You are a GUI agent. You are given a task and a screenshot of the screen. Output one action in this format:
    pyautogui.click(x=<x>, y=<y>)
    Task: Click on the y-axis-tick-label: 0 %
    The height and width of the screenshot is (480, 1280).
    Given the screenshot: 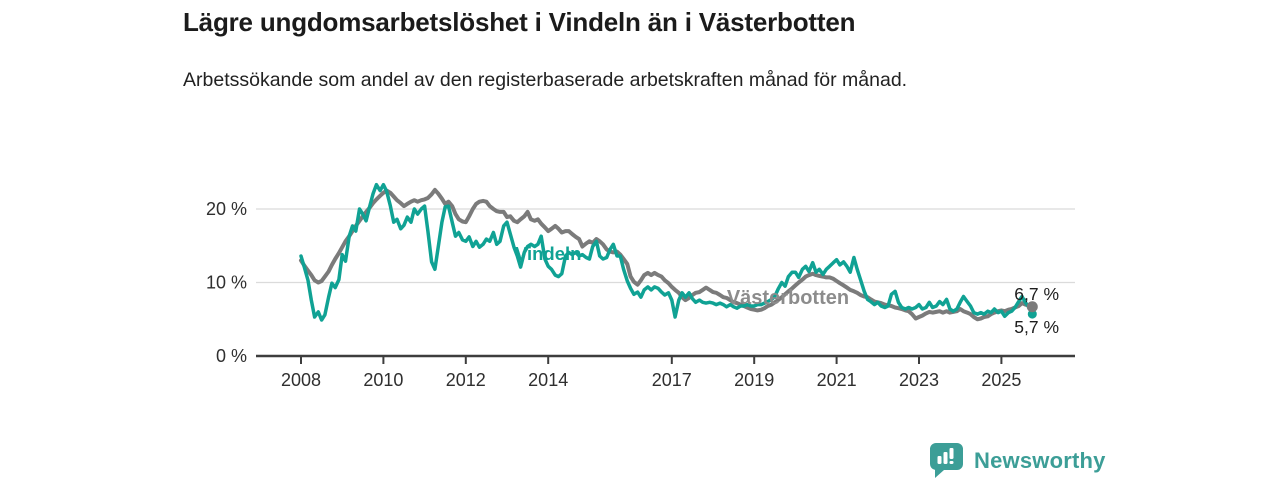 What is the action you would take?
    pyautogui.click(x=231, y=356)
    